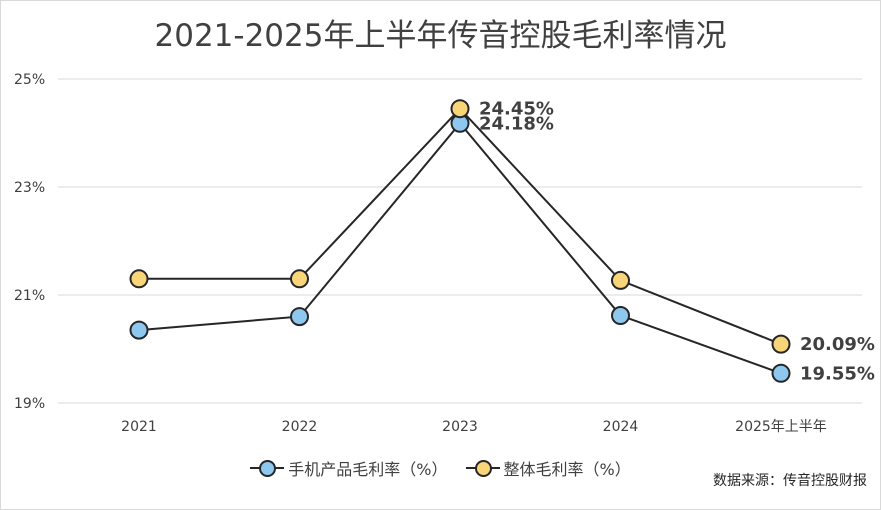  What do you see at coordinates (837, 373) in the screenshot?
I see `data-label: 19.55%` at bounding box center [837, 373].